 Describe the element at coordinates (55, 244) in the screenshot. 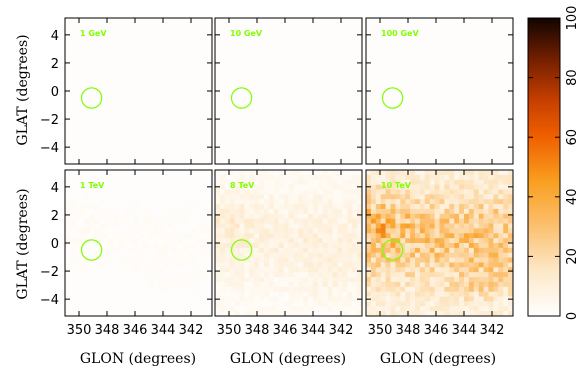

I see `y-tick-label: 0` at that location.